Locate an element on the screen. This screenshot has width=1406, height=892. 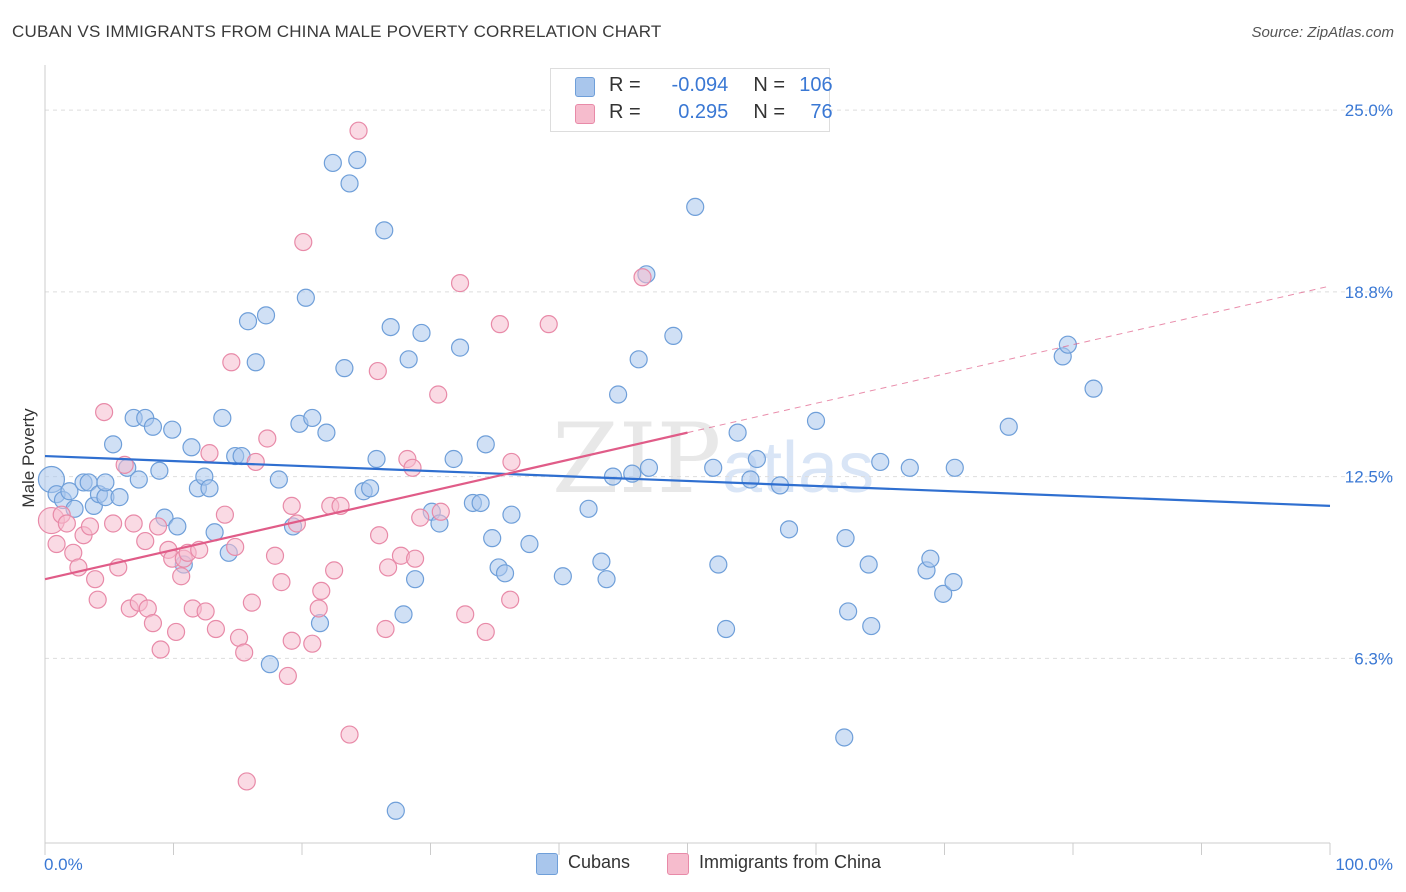
legend-swatch-china is located at coordinates (585, 114).